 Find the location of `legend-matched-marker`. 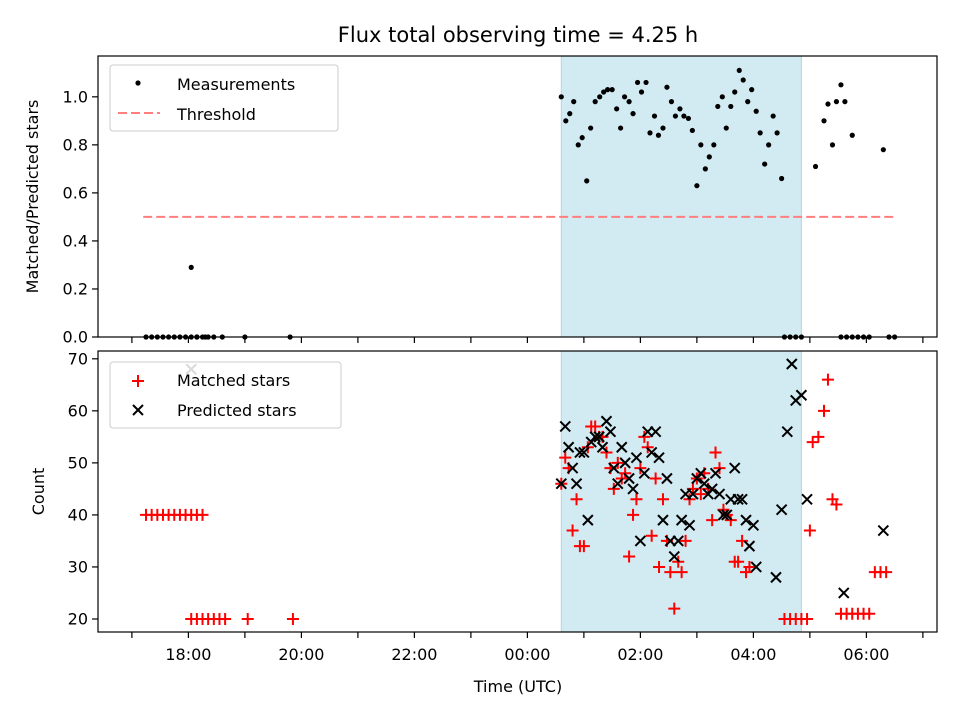

legend-matched-marker is located at coordinates (138, 381).